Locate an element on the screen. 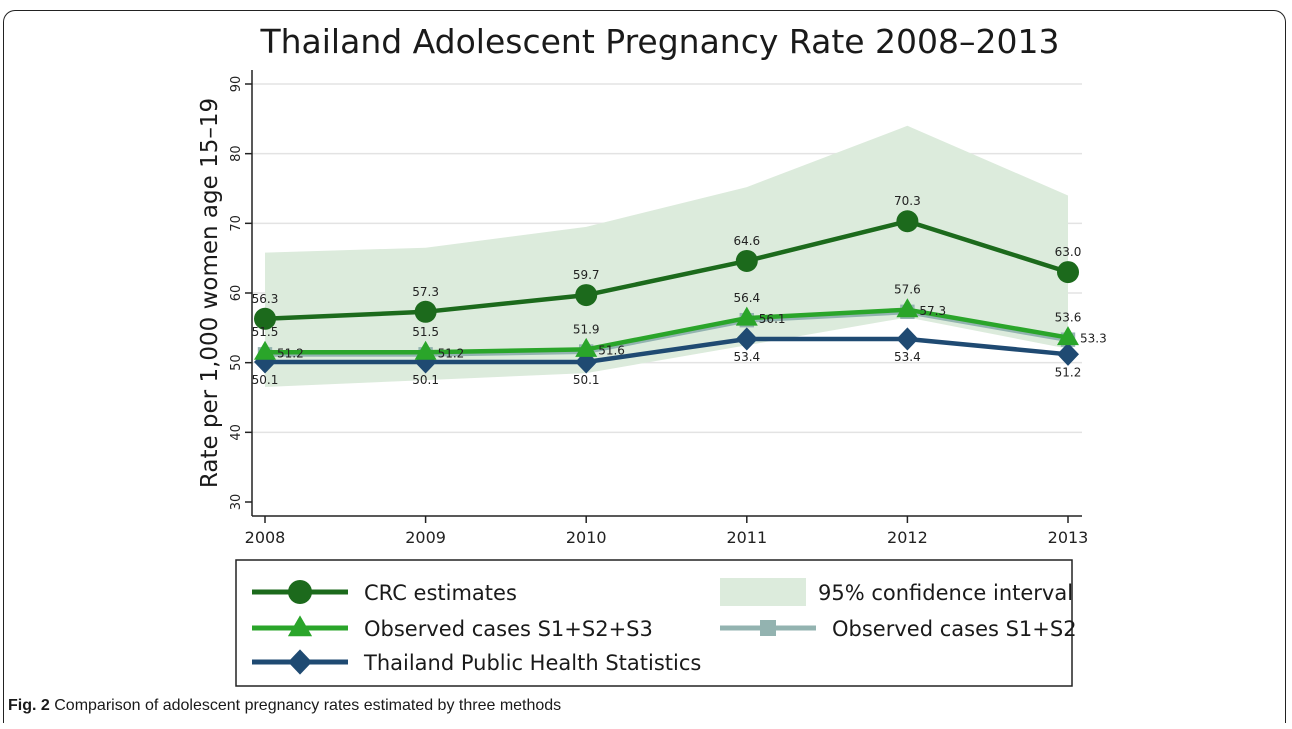 This screenshot has width=1292, height=729. legend-item: Observed cases S1+S2 is located at coordinates (898, 629).